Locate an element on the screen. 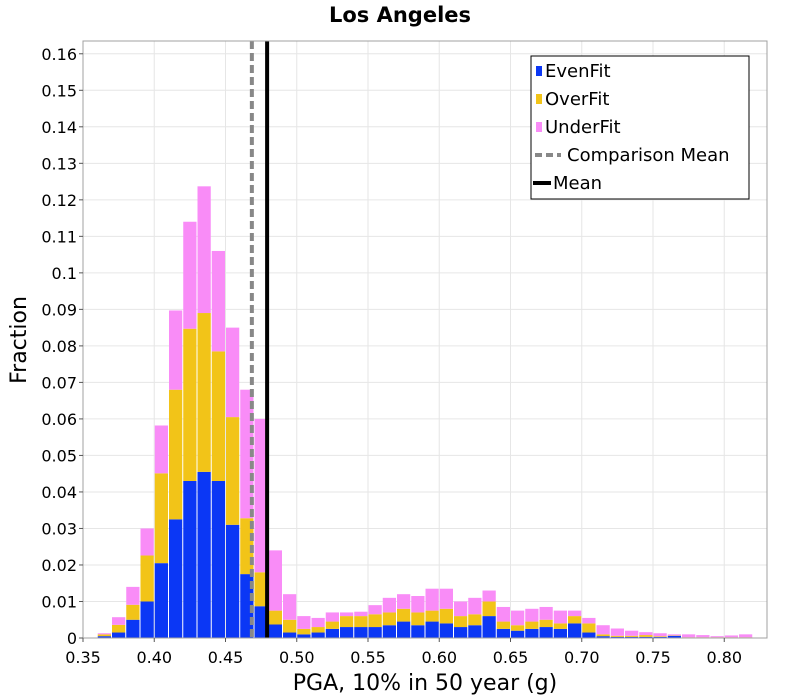 The image size is (800, 700). x-tick-label: 0.75 is located at coordinates (653, 657).